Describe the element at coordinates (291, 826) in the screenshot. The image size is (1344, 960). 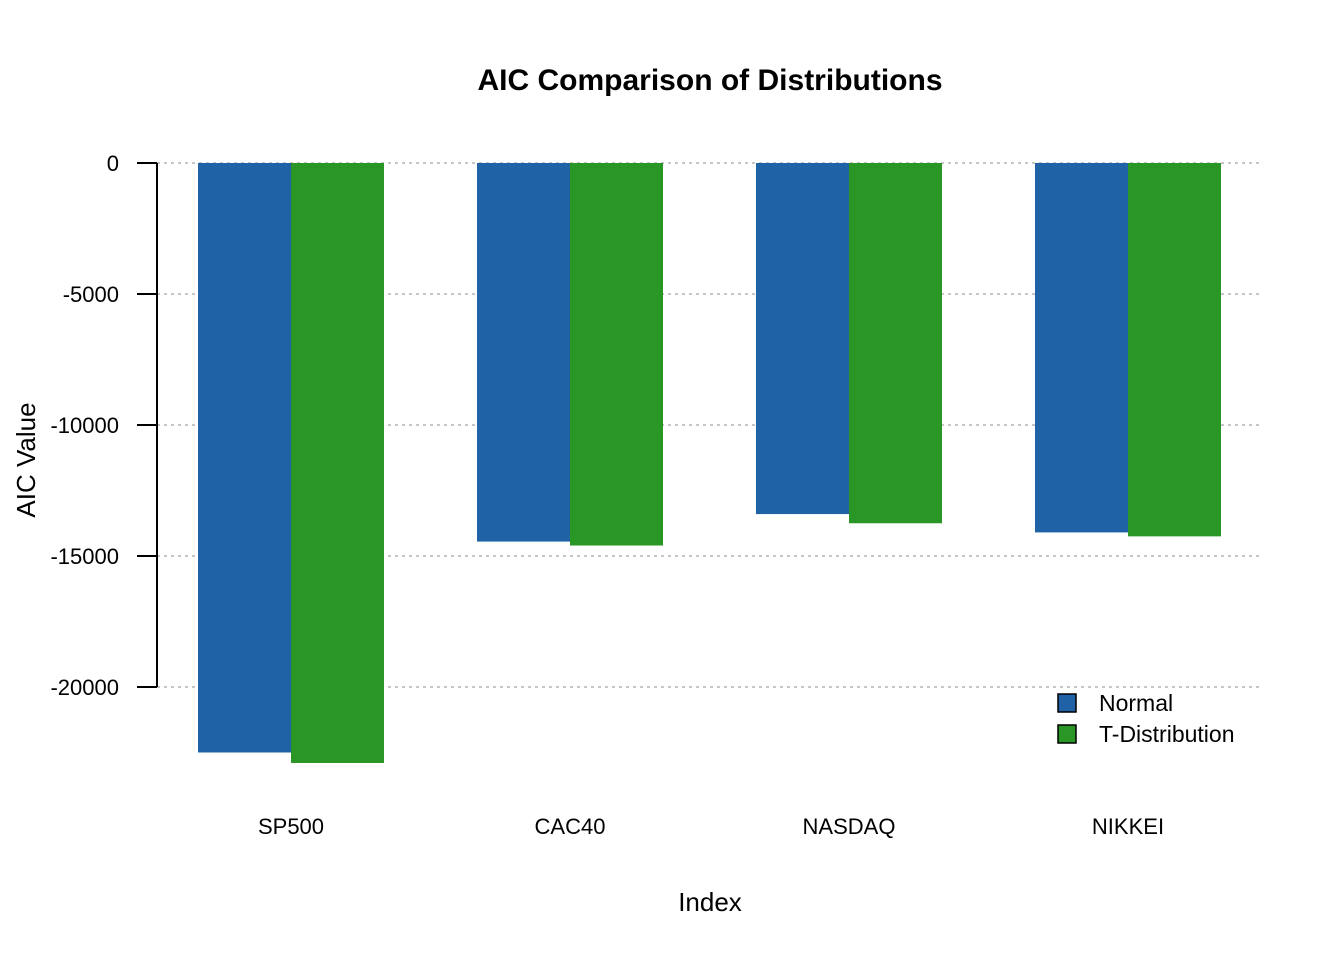
I see `x-tick-label: SP500` at that location.